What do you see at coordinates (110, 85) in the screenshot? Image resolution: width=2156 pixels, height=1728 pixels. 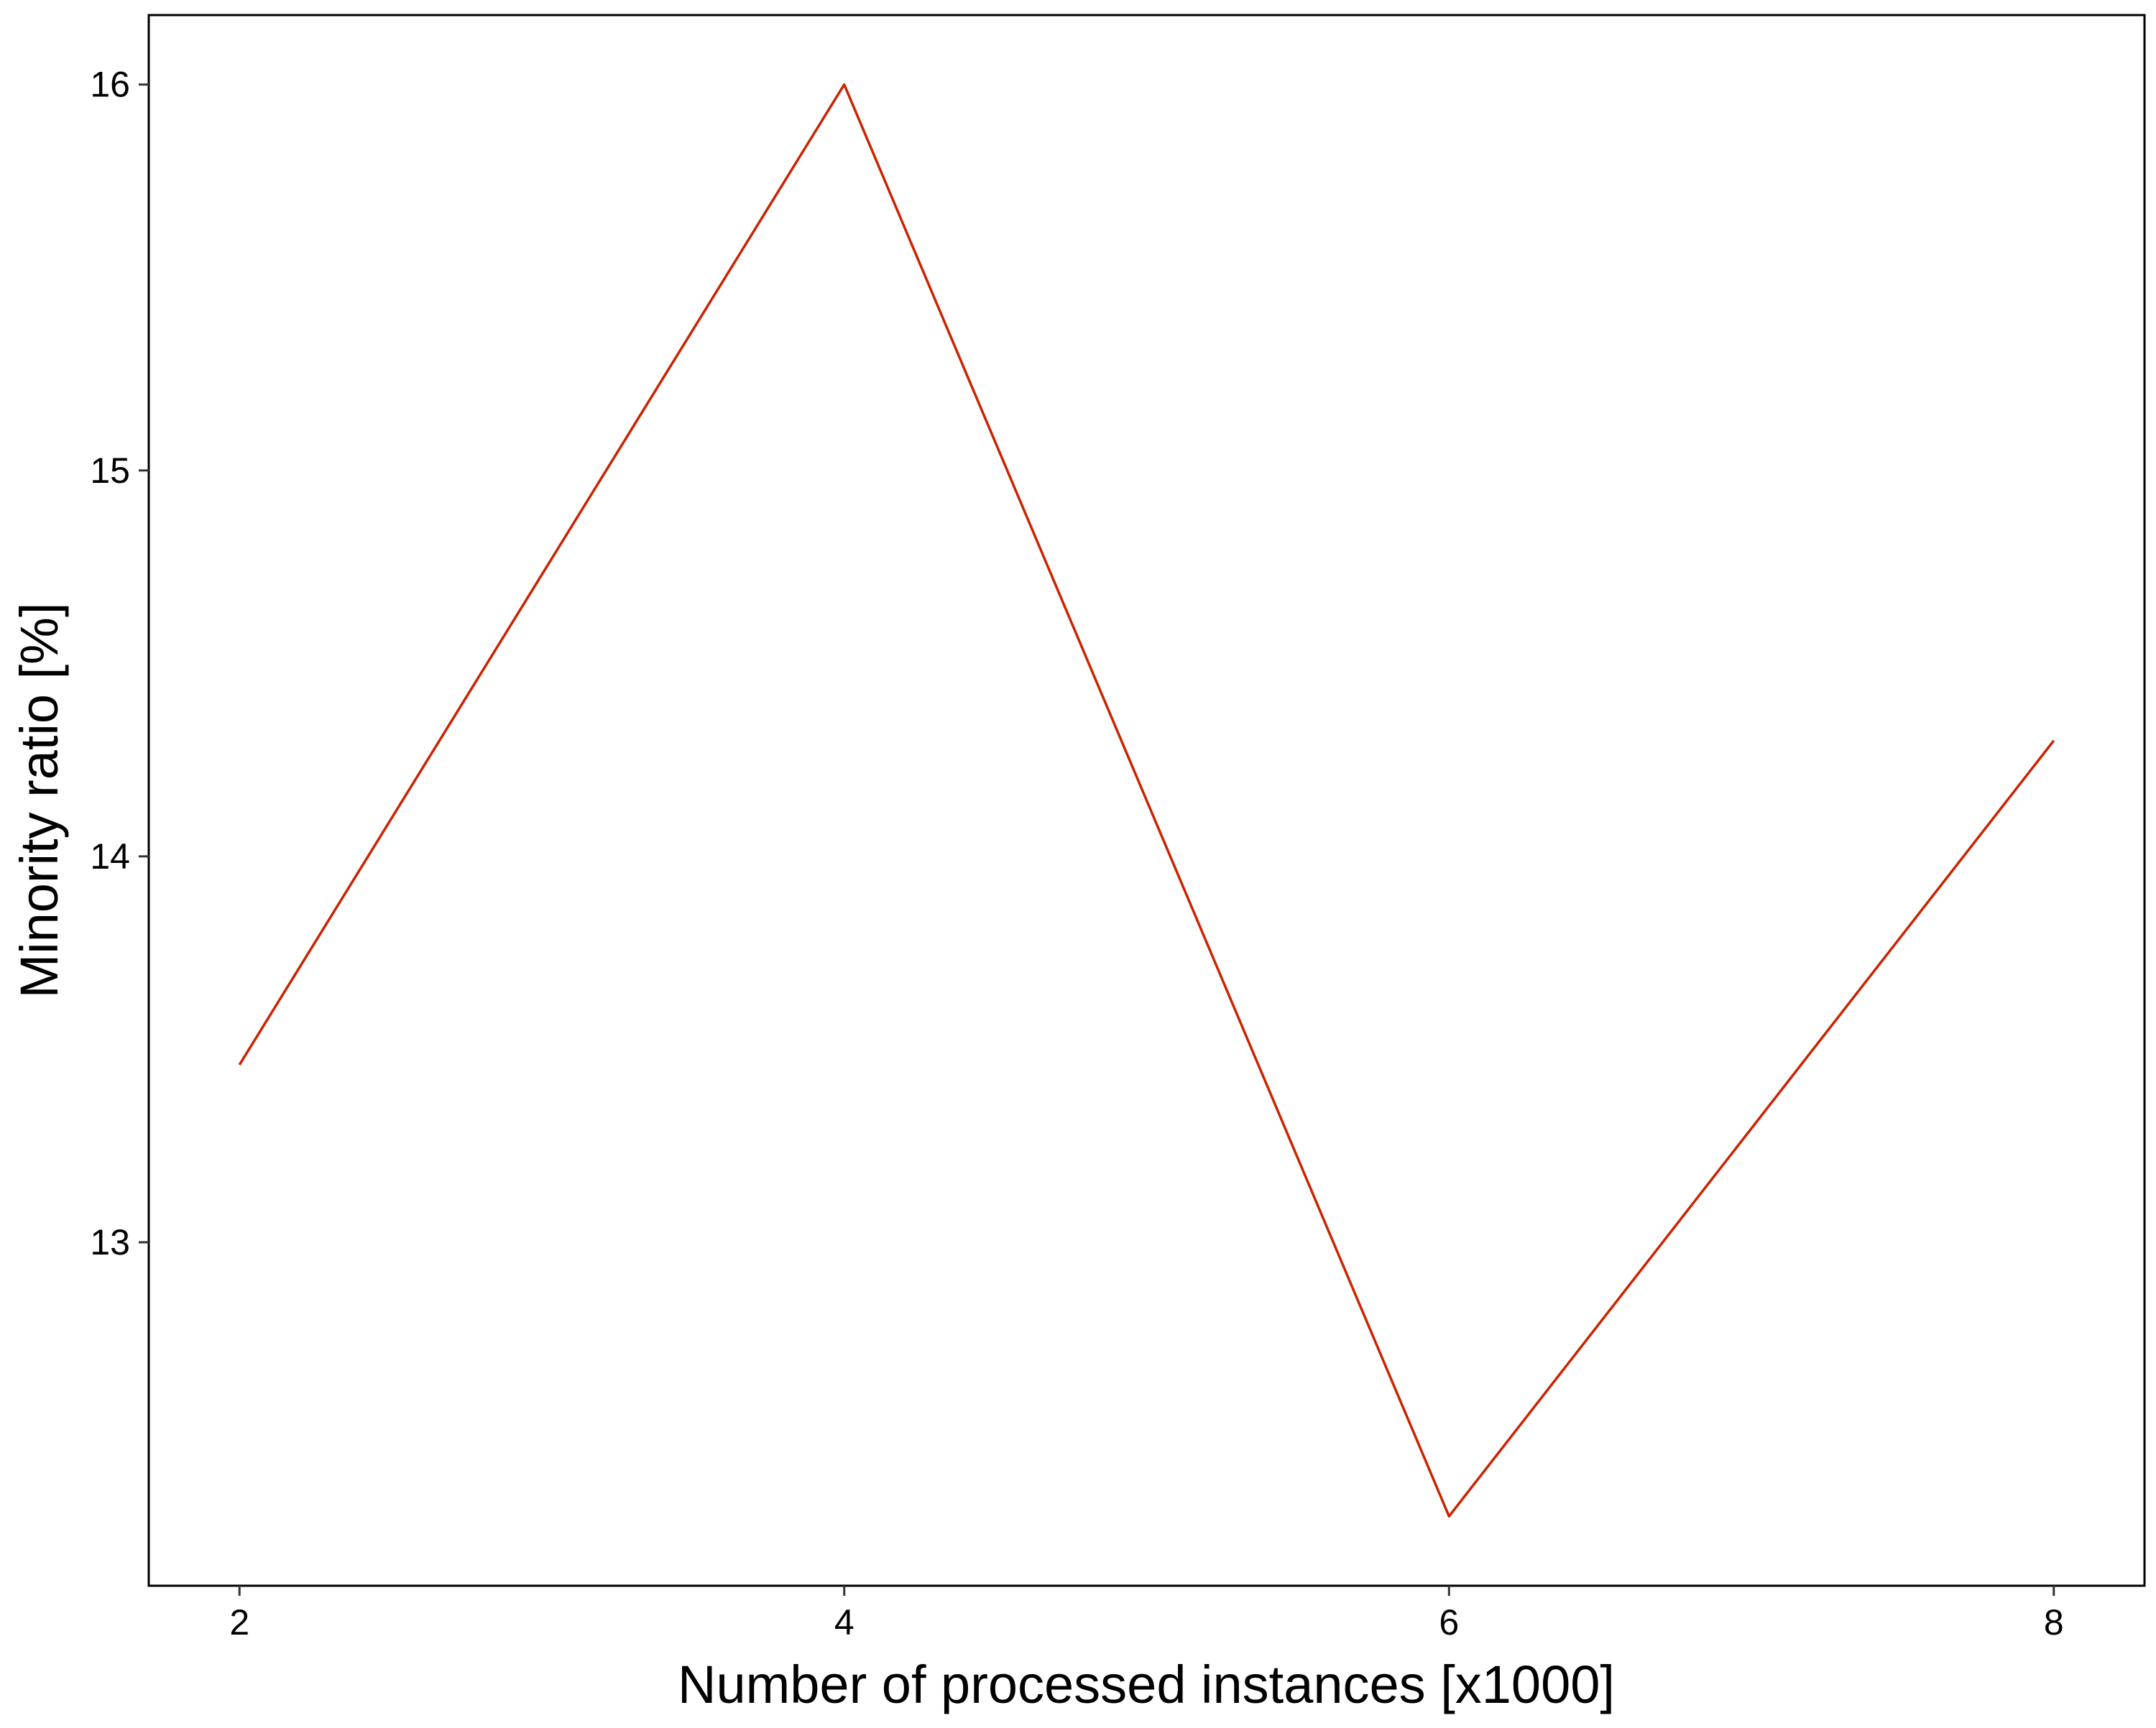 I see `y-tick-label: 16` at bounding box center [110, 85].